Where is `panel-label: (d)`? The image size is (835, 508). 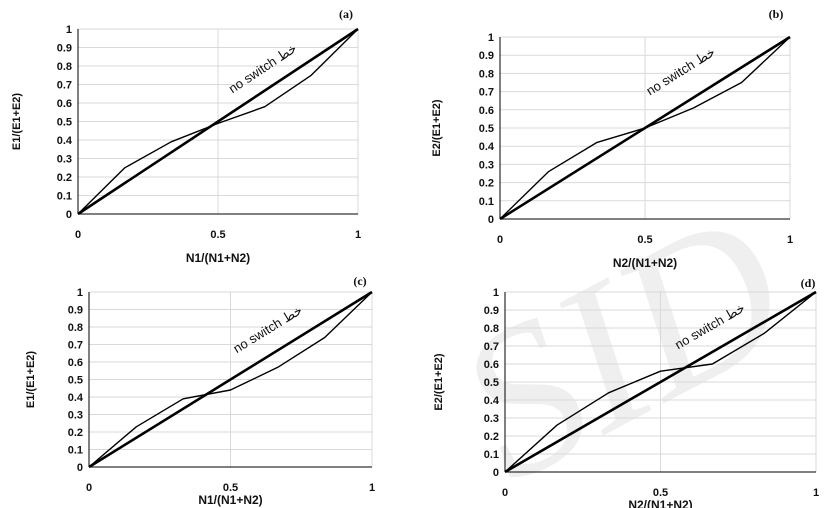
panel-label: (d) is located at coordinates (808, 283).